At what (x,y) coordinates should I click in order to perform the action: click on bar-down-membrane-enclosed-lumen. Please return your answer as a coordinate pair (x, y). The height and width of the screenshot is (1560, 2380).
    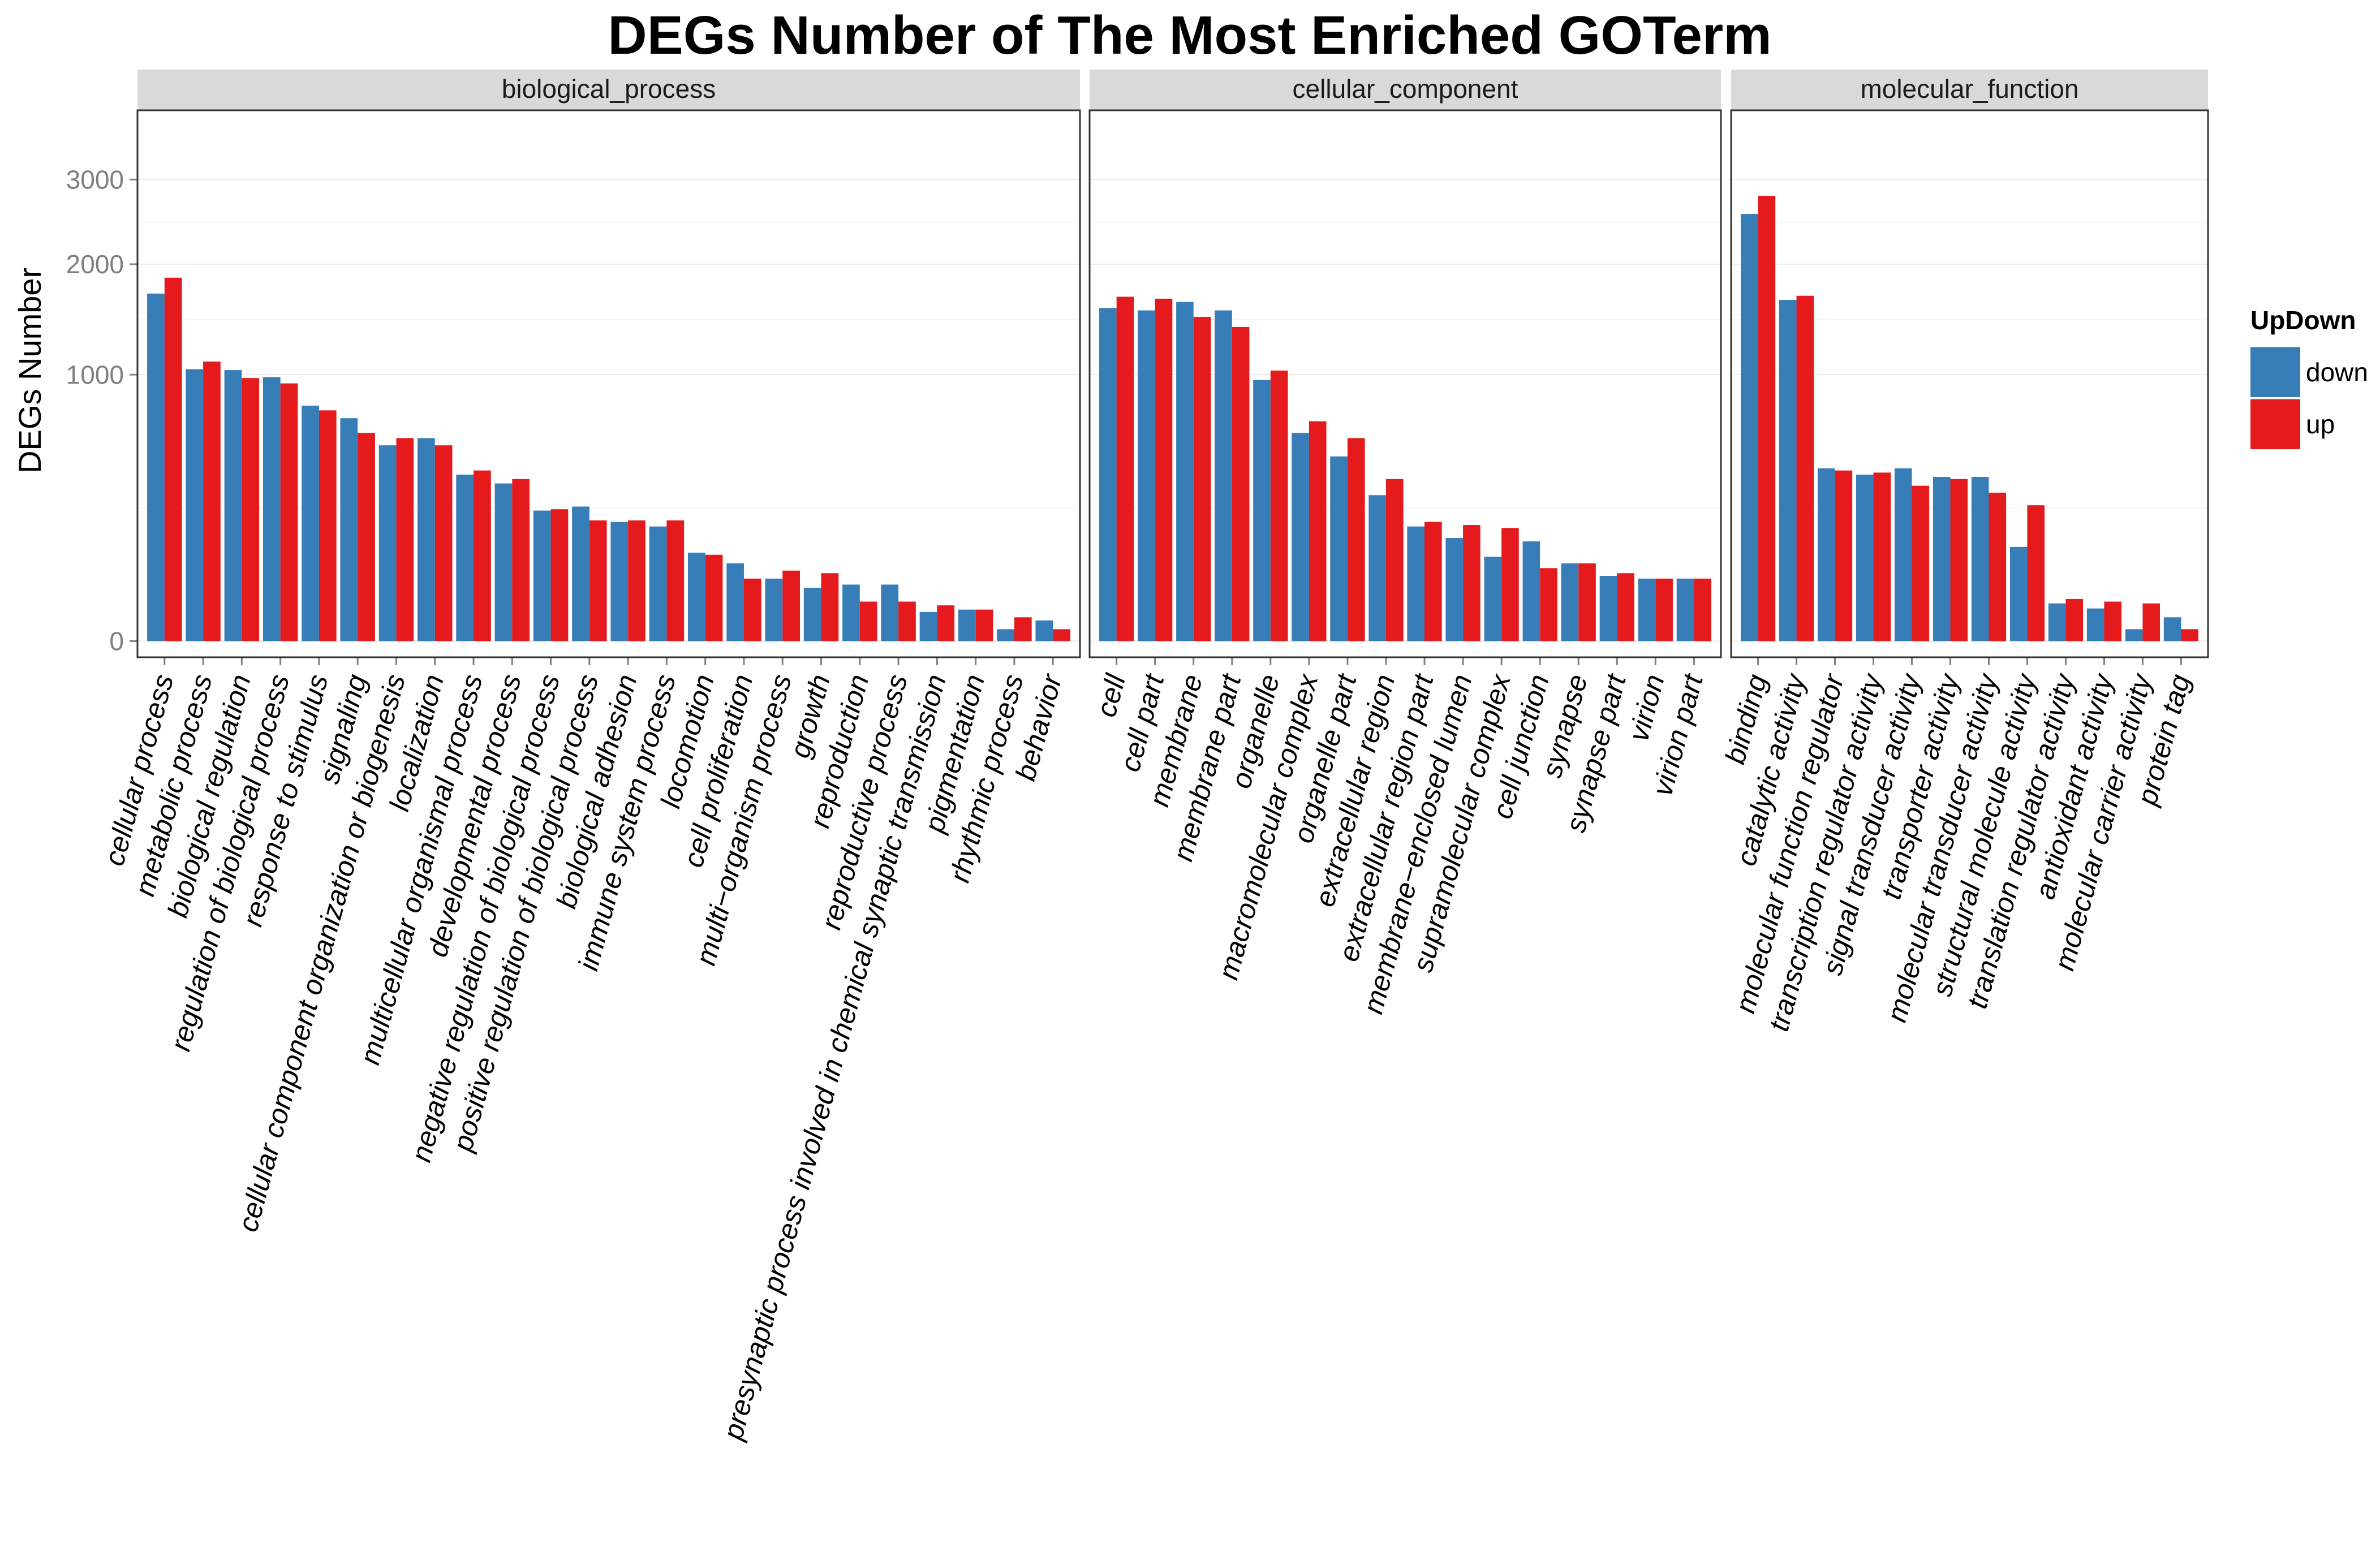
    Looking at the image, I should click on (1455, 589).